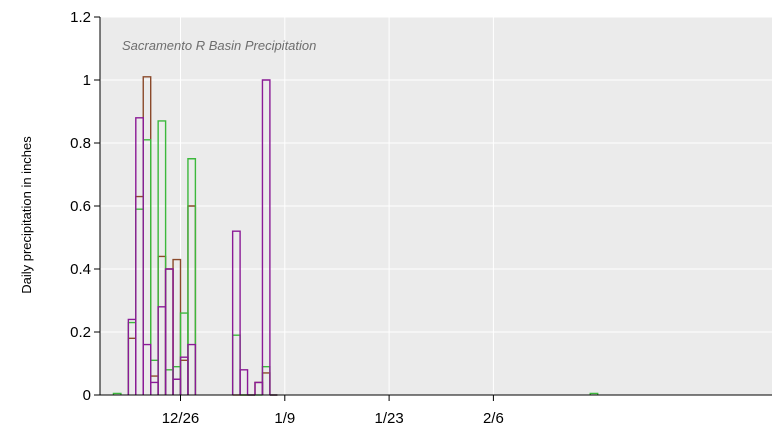 Image resolution: width=772 pixels, height=439 pixels. What do you see at coordinates (80, 332) in the screenshot?
I see `y-tick-label: 0.2` at bounding box center [80, 332].